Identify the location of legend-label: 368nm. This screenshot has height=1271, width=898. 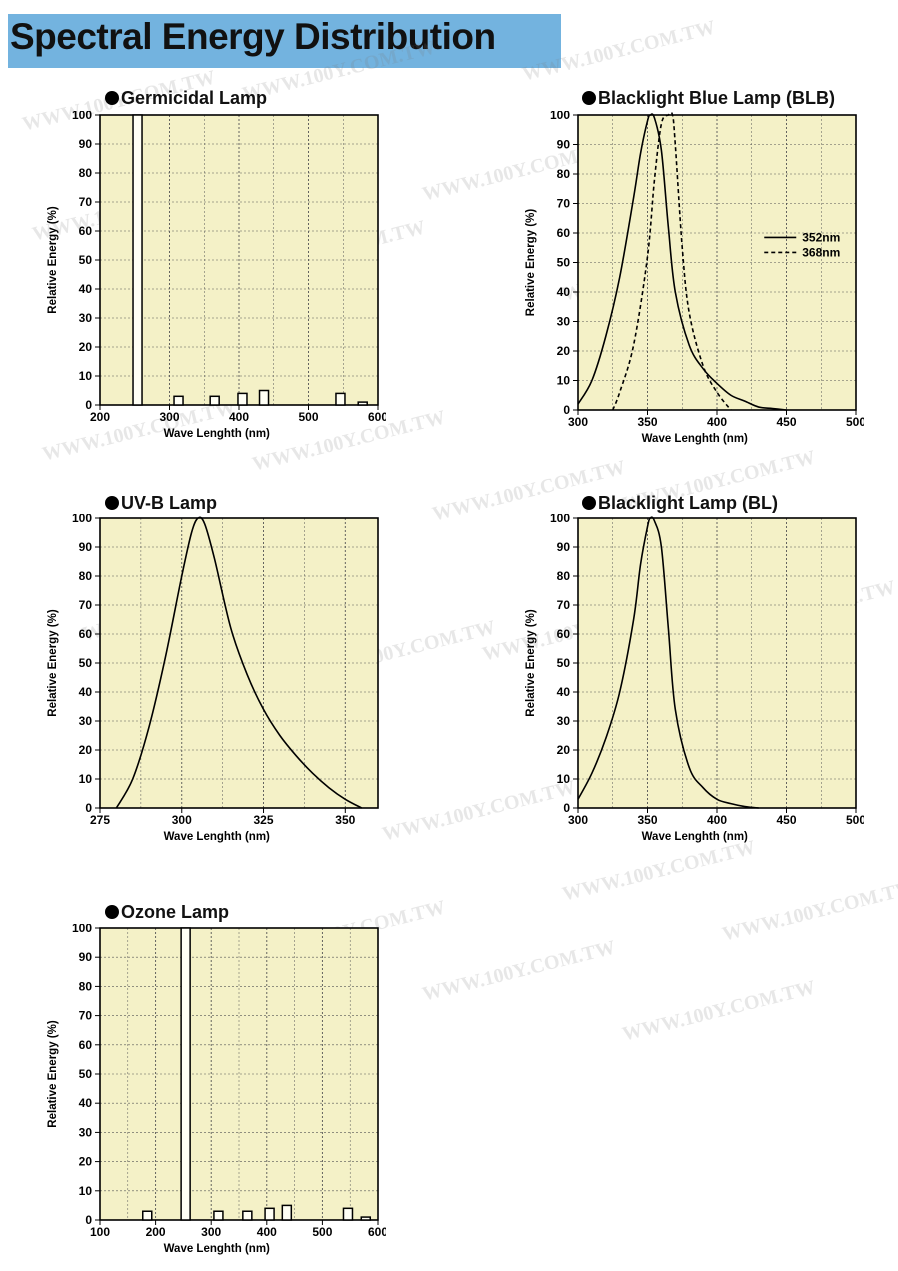
(821, 252).